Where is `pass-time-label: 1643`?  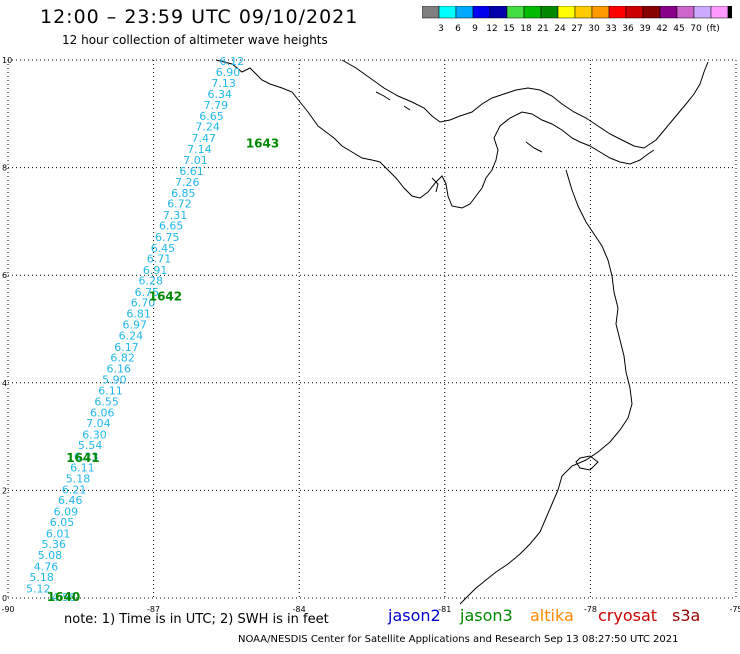
pass-time-label: 1643 is located at coordinates (262, 143).